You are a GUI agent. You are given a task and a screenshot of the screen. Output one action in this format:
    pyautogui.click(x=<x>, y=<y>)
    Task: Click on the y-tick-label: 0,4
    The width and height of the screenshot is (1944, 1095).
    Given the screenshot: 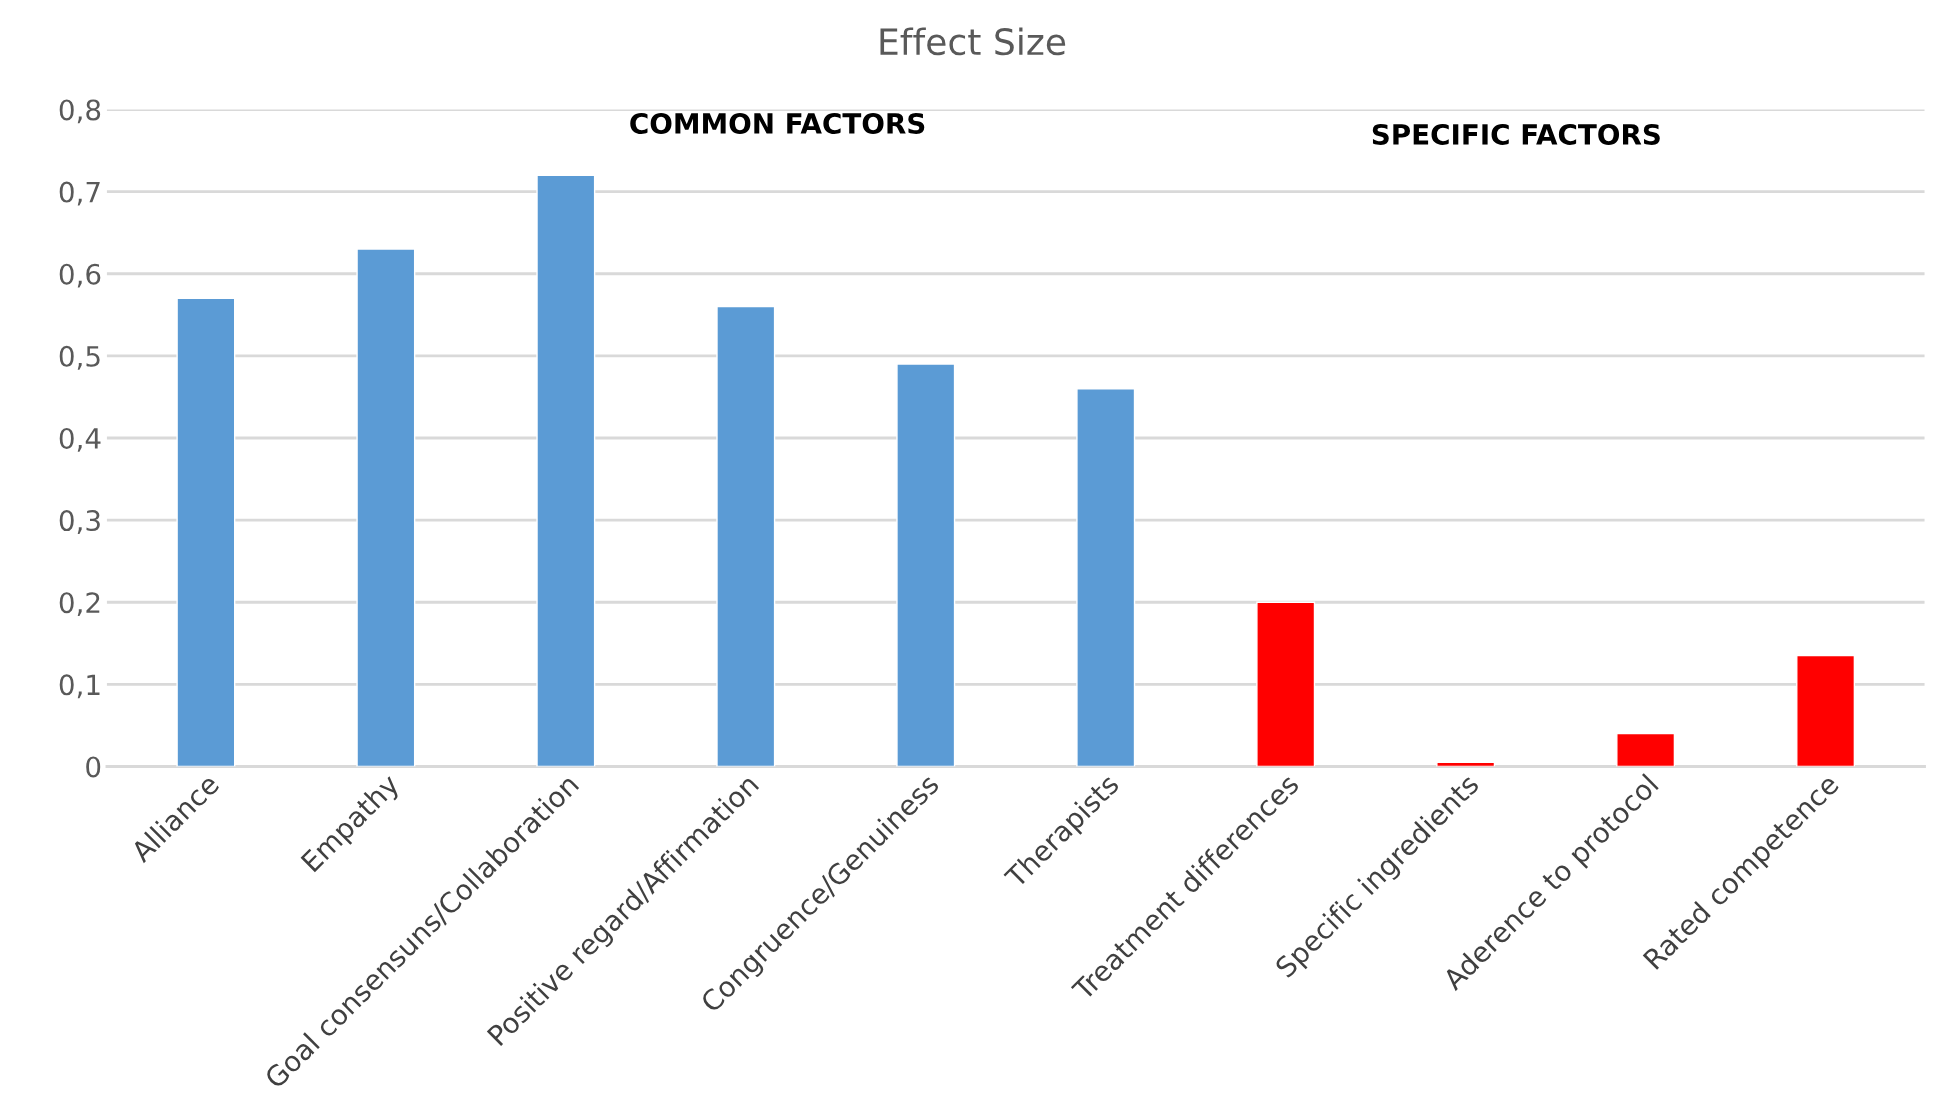 What is the action you would take?
    pyautogui.click(x=80, y=439)
    